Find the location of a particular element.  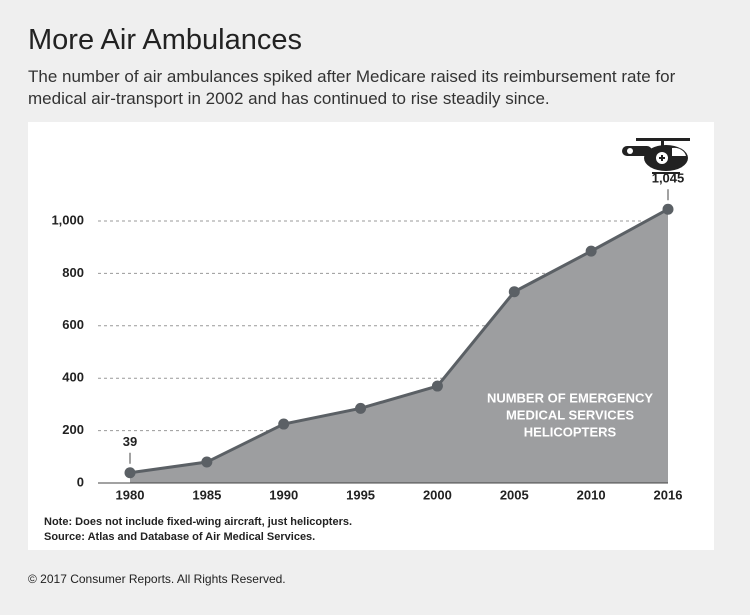

value-label: 39 is located at coordinates (130, 441).